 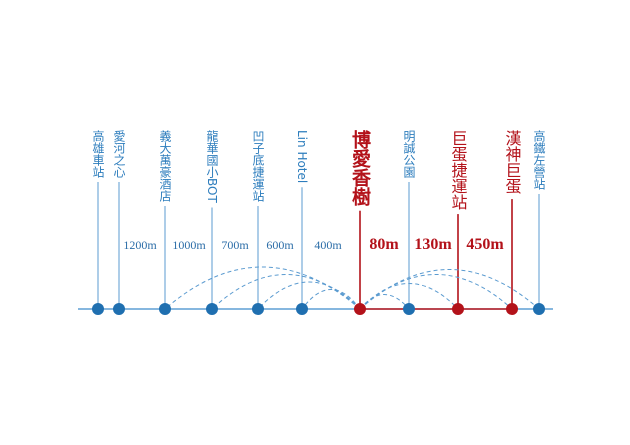 What do you see at coordinates (280, 245) in the screenshot?
I see `distance-label: 600m` at bounding box center [280, 245].